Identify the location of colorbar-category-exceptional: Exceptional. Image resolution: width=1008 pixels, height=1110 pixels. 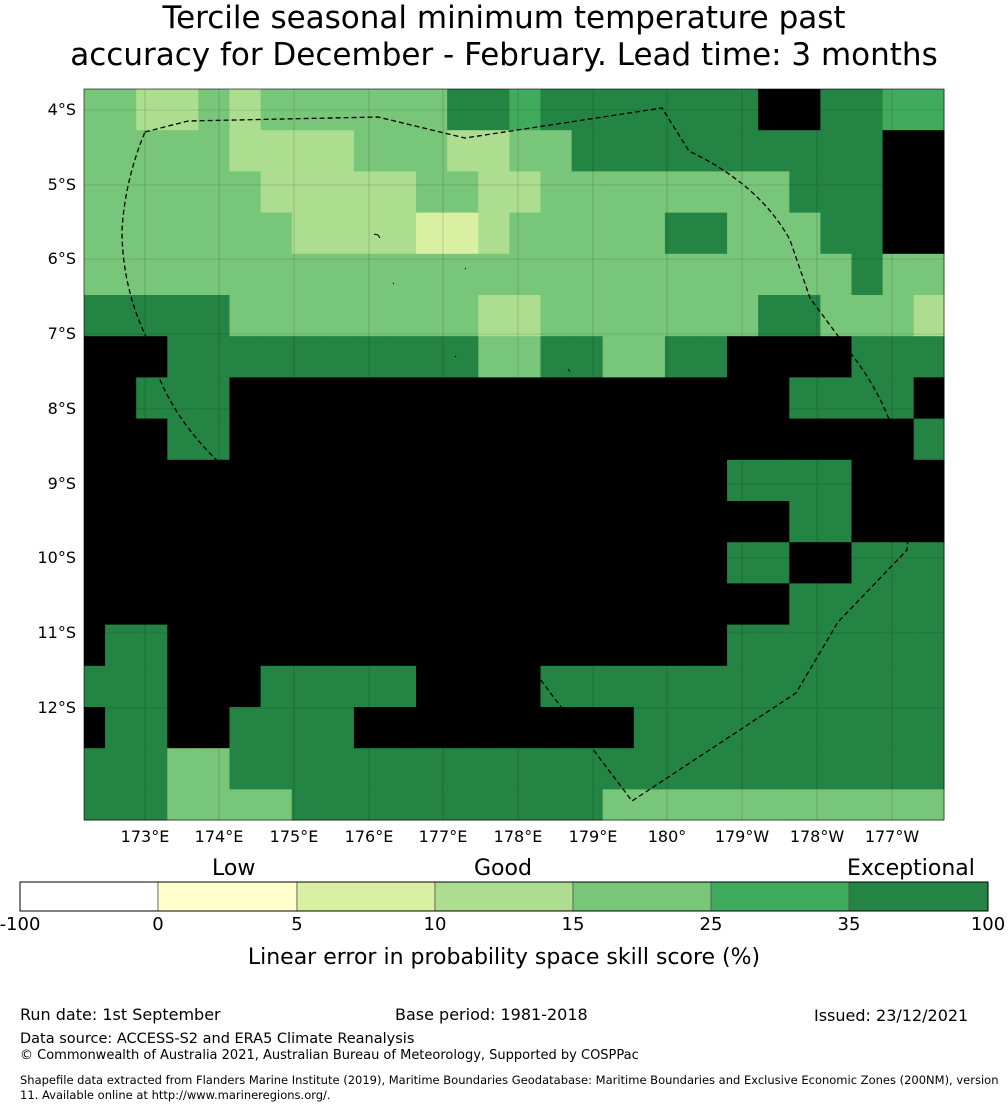
(911, 868).